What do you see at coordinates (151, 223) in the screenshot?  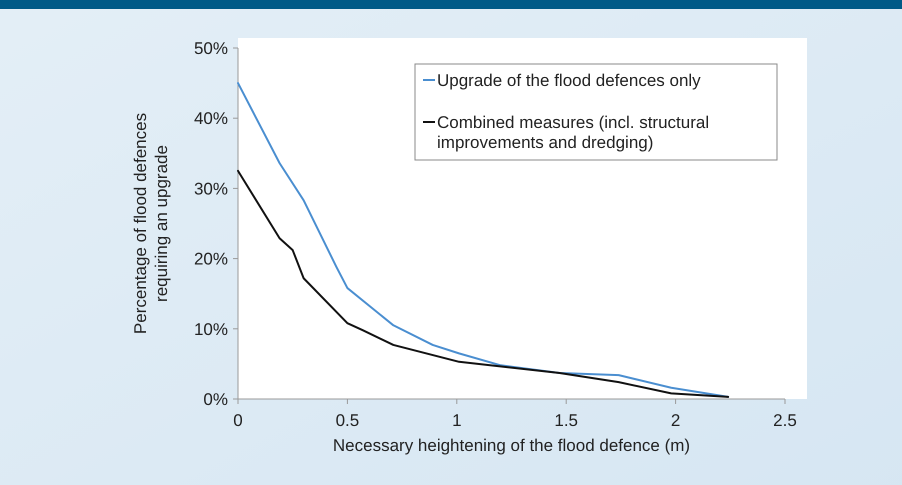 I see `y-axis-title: Percentage of flood defences requiring an upgrade` at bounding box center [151, 223].